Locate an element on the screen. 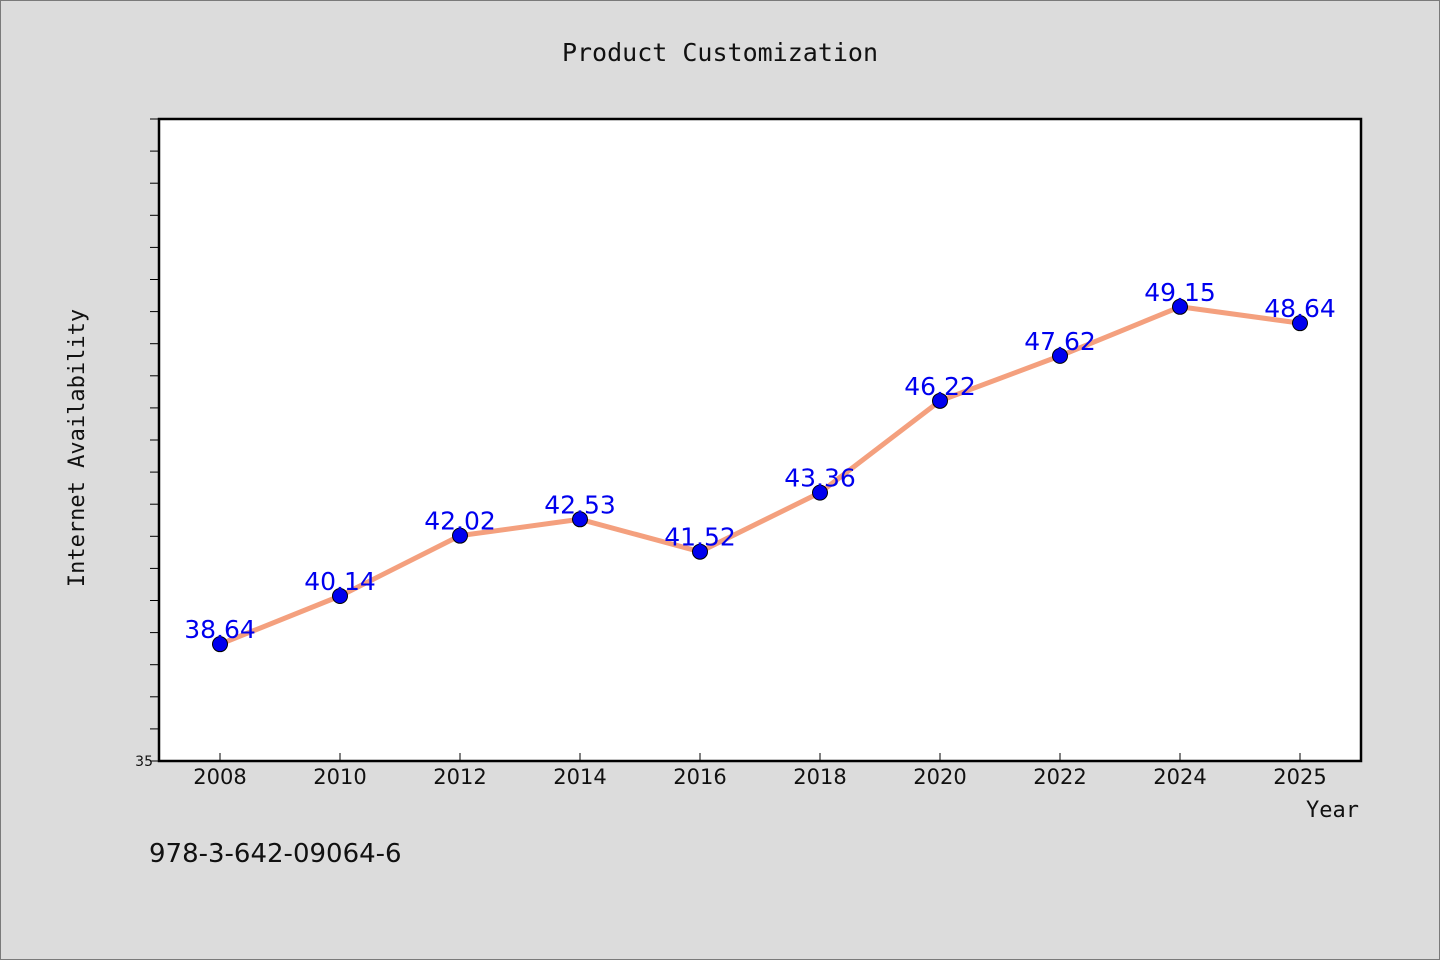  data-label: 42.53 is located at coordinates (580, 504).